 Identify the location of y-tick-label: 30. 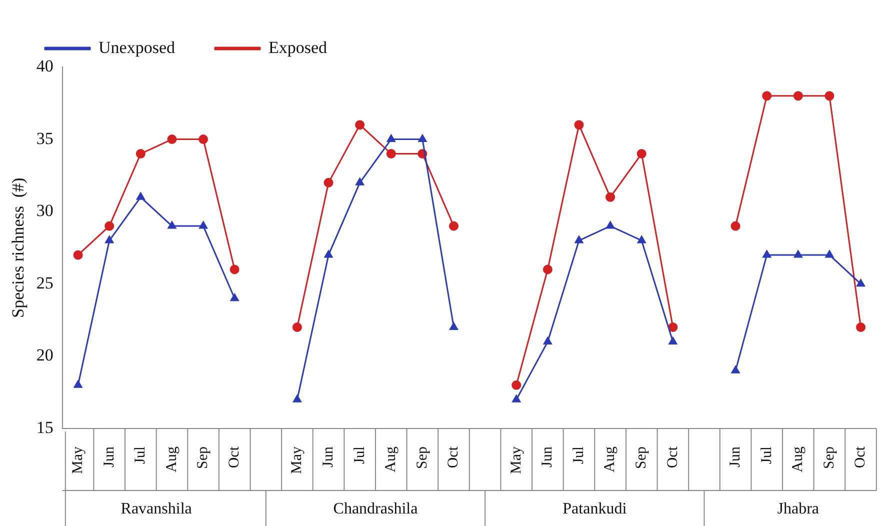
(45, 210).